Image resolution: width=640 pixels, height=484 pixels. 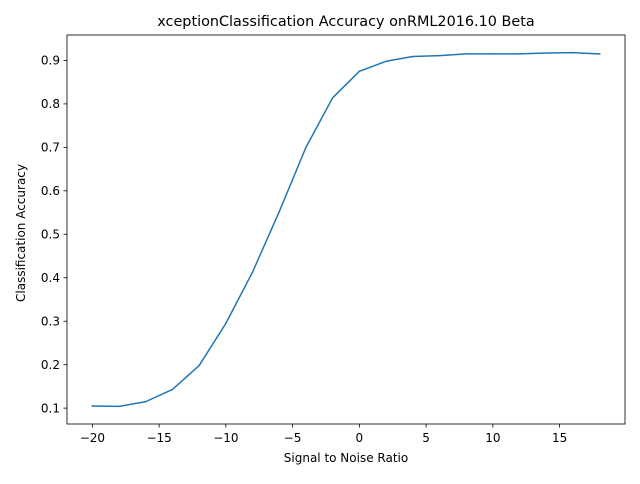 I want to click on x-axis: −20 −15 −10 −5 0 5 10 15, so click(x=323, y=434).